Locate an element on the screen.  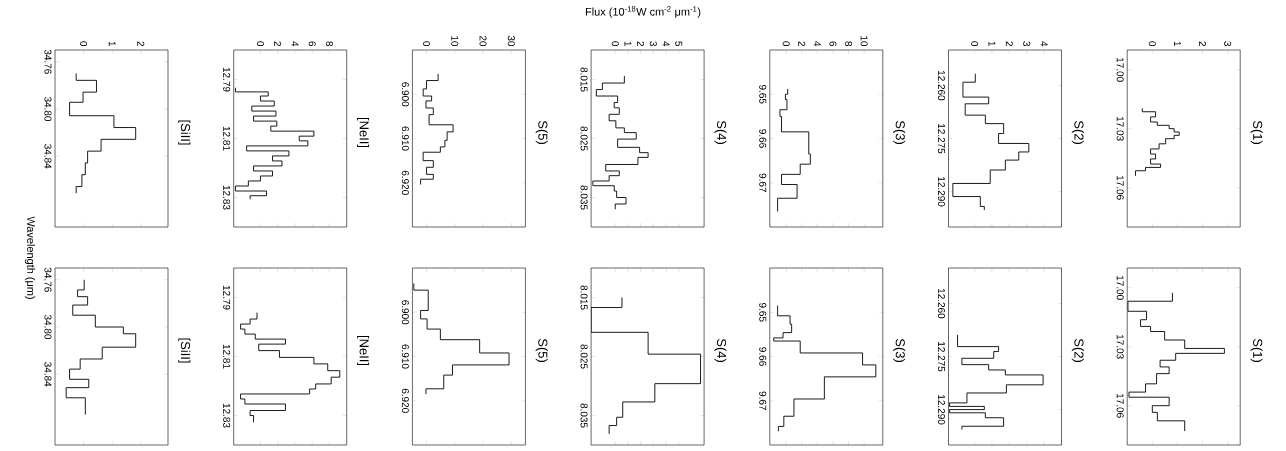
x-tick-label: 20 is located at coordinates (483, 41).